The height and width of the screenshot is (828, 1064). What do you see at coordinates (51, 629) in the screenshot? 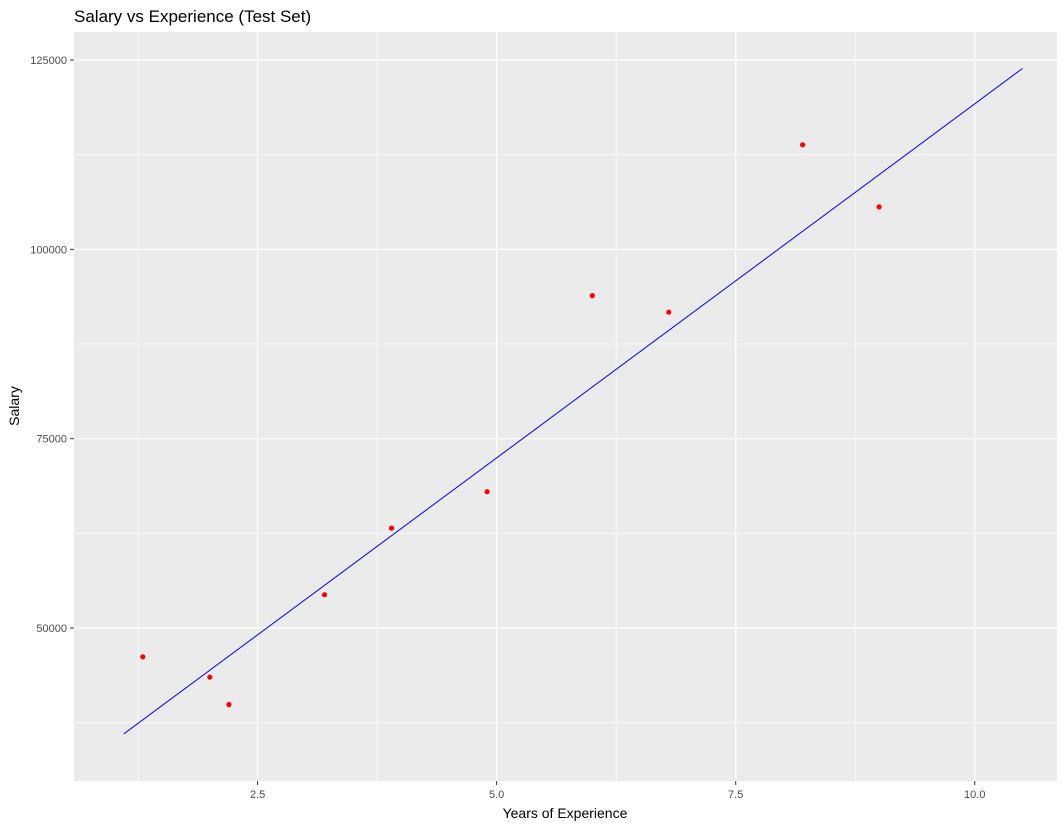
I see `y-tick-label: 50000` at bounding box center [51, 629].